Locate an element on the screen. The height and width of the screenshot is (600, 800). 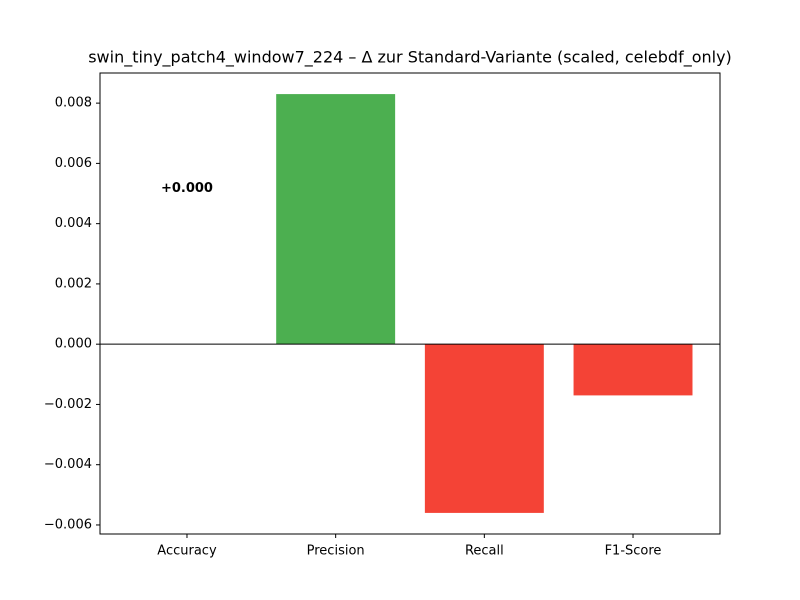
x-tick-label: Precision is located at coordinates (336, 551).